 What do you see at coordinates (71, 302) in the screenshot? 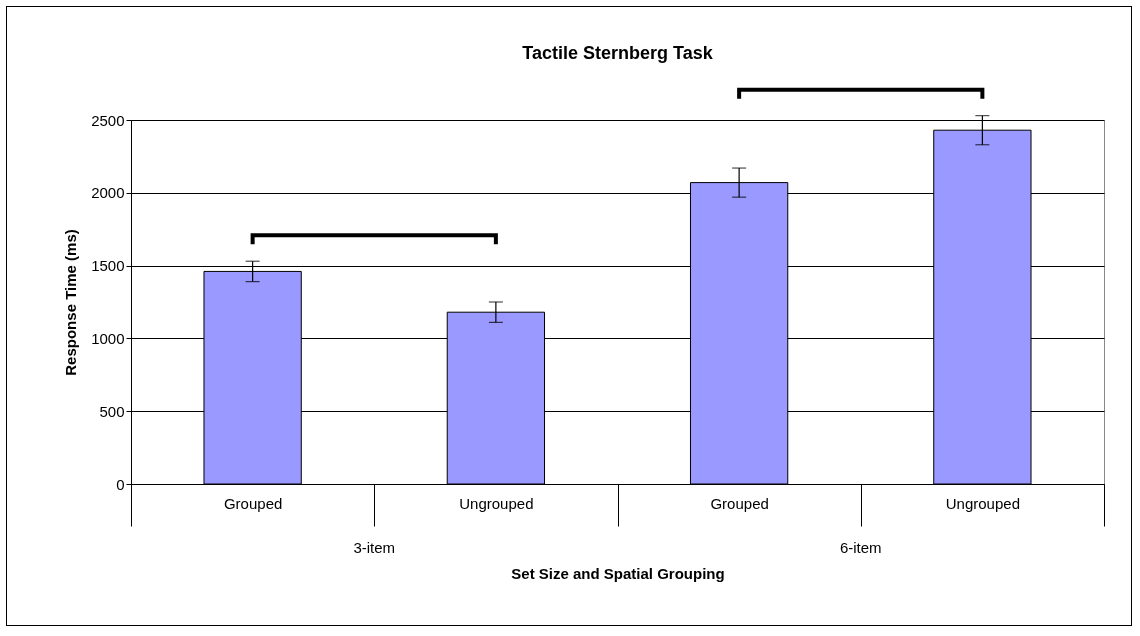
I see `y-axis-title: Response Time (ms)` at bounding box center [71, 302].